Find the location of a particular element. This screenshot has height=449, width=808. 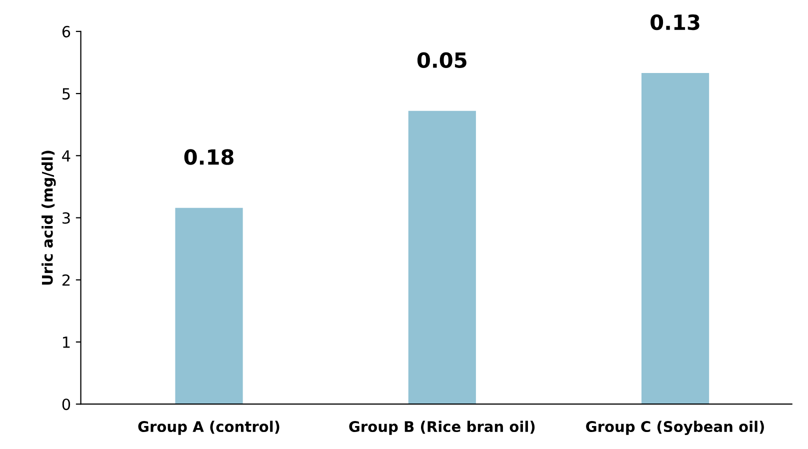

x-tick-label: Group A (control) is located at coordinates (209, 427).